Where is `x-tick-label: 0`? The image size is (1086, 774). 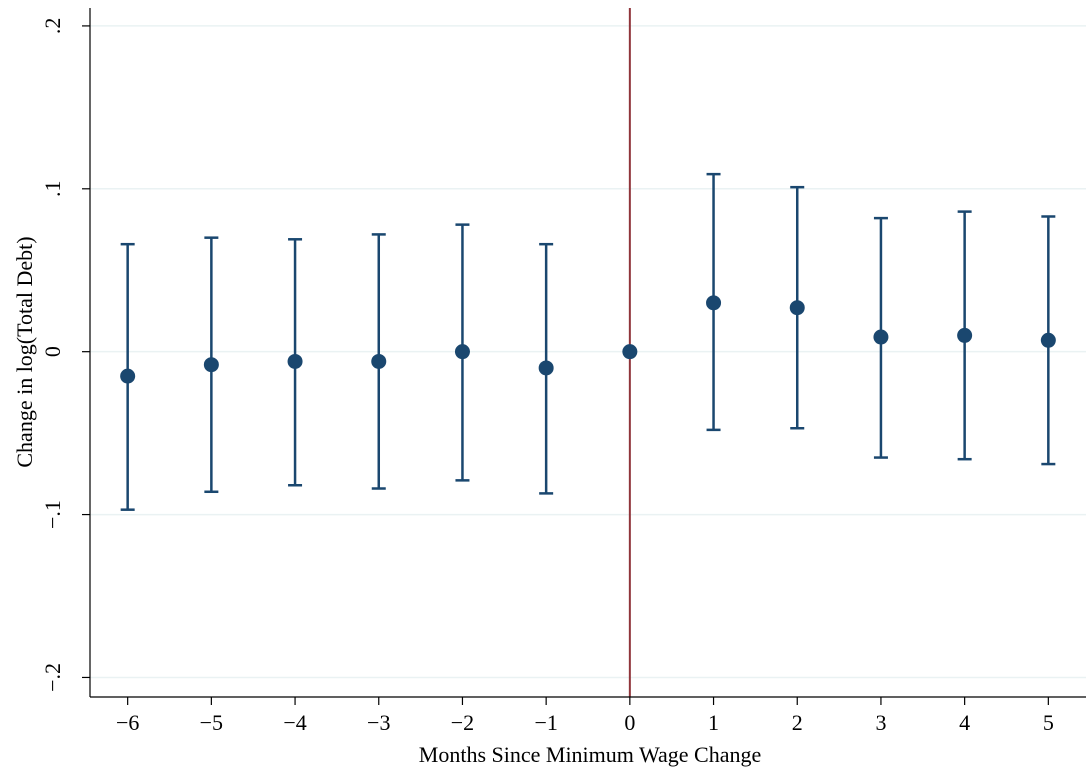
x-tick-label: 0 is located at coordinates (629, 722).